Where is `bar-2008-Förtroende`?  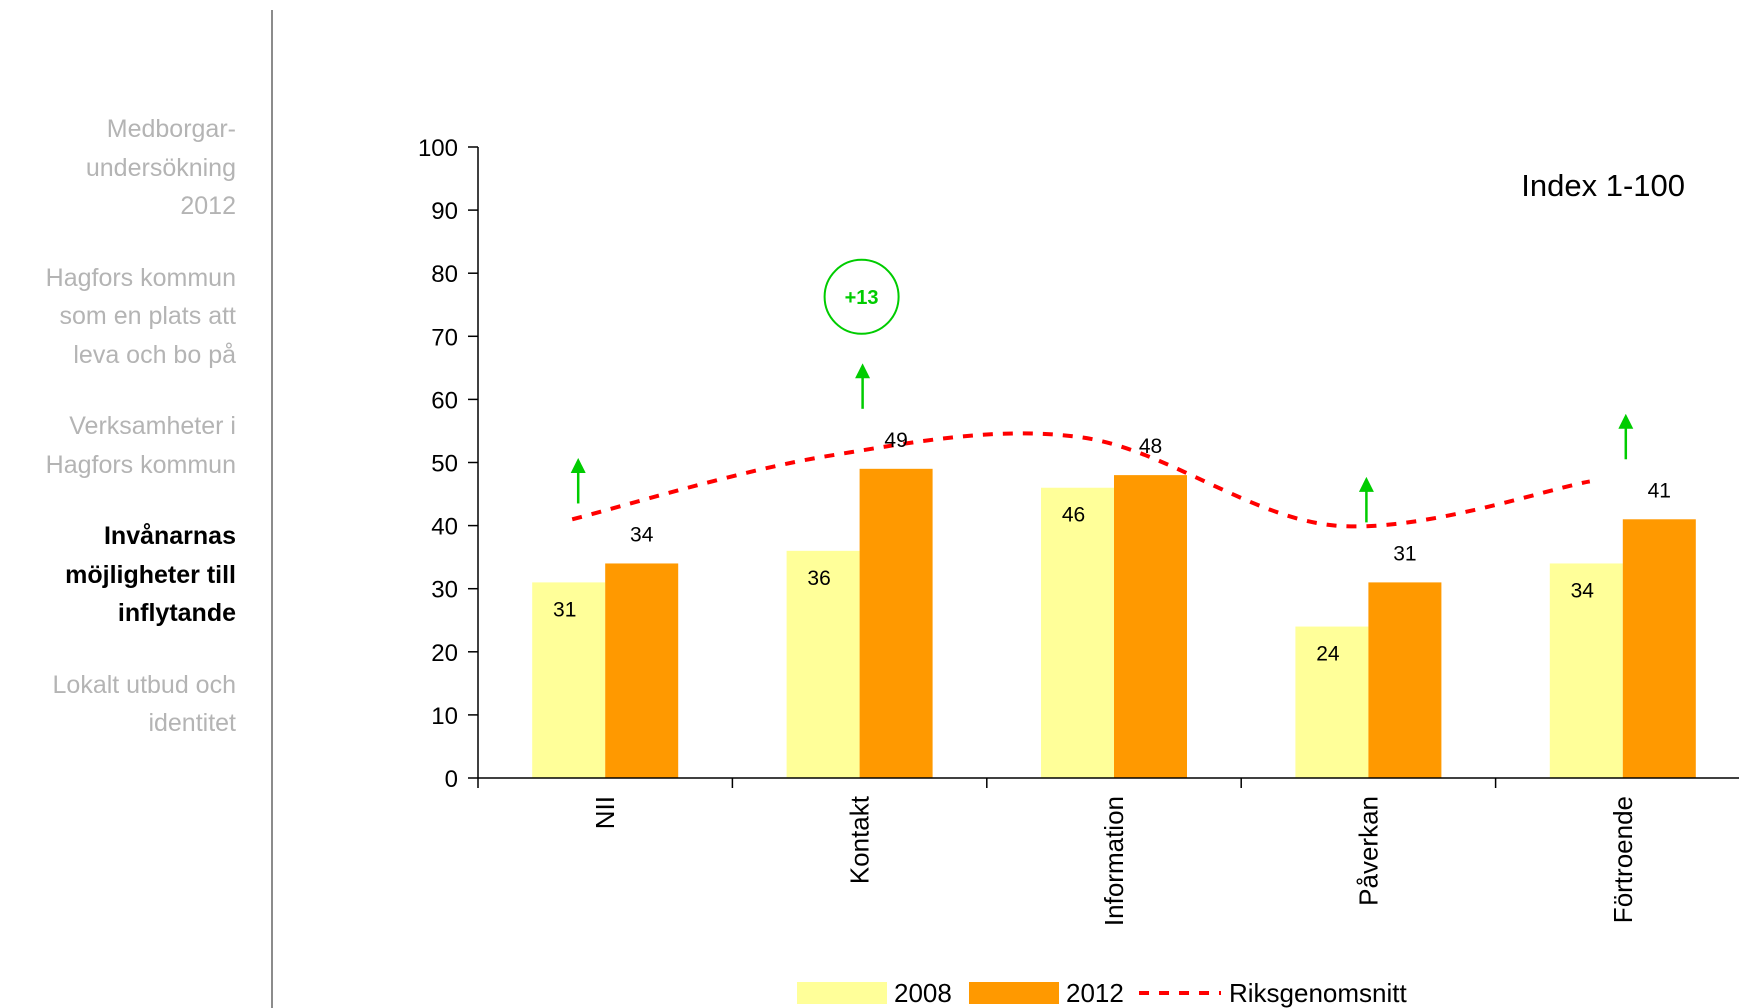 bar-2008-Förtroende is located at coordinates (1586, 670).